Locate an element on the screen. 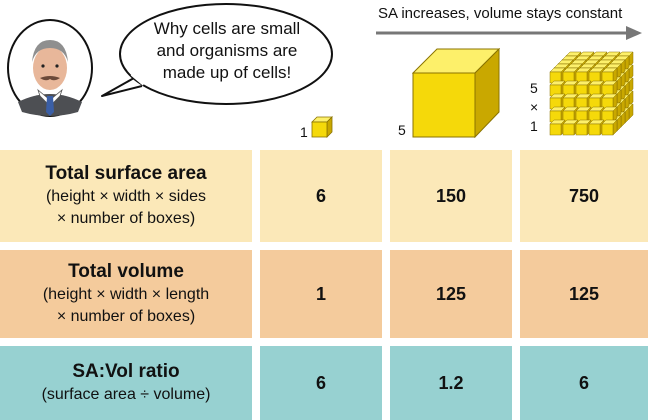 The image size is (664, 420). arrow-label: SA increases, volume stays constant is located at coordinates (500, 13).